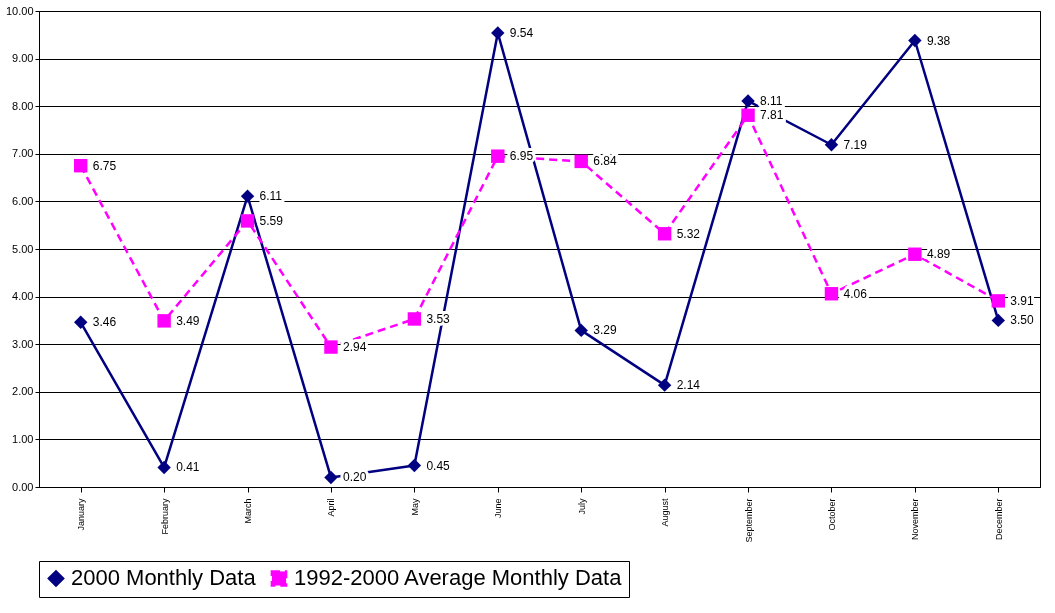 The height and width of the screenshot is (613, 1055). What do you see at coordinates (498, 508) in the screenshot?
I see `x-tick-label: June` at bounding box center [498, 508].